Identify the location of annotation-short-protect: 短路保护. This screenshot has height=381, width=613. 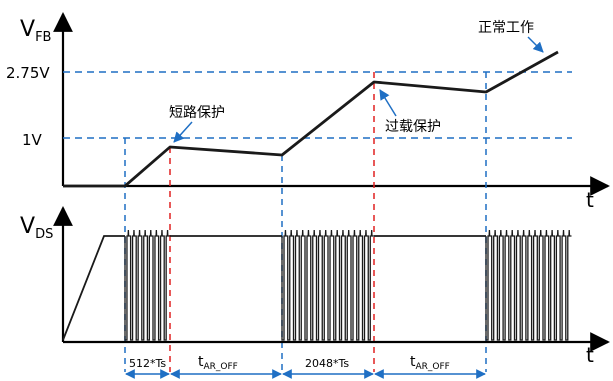
(197, 113).